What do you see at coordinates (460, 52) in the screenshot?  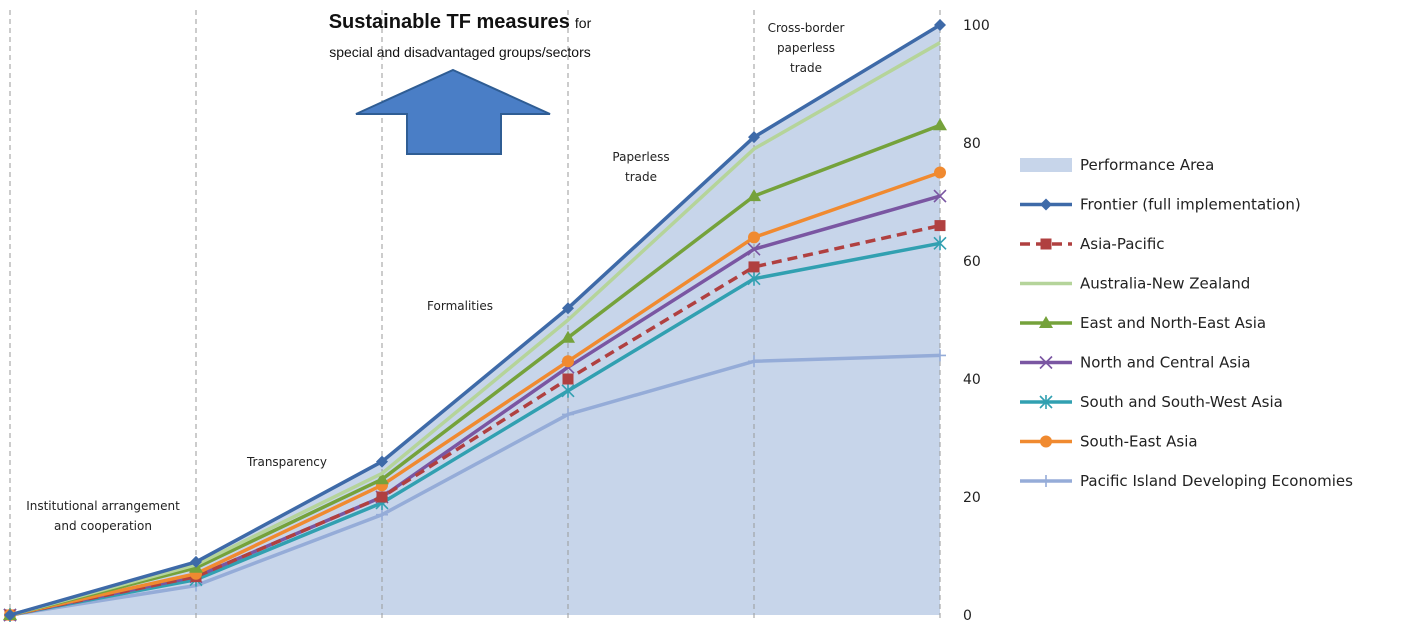 I see `chart-subtitle: special and disadvantaged groups/sectors` at bounding box center [460, 52].